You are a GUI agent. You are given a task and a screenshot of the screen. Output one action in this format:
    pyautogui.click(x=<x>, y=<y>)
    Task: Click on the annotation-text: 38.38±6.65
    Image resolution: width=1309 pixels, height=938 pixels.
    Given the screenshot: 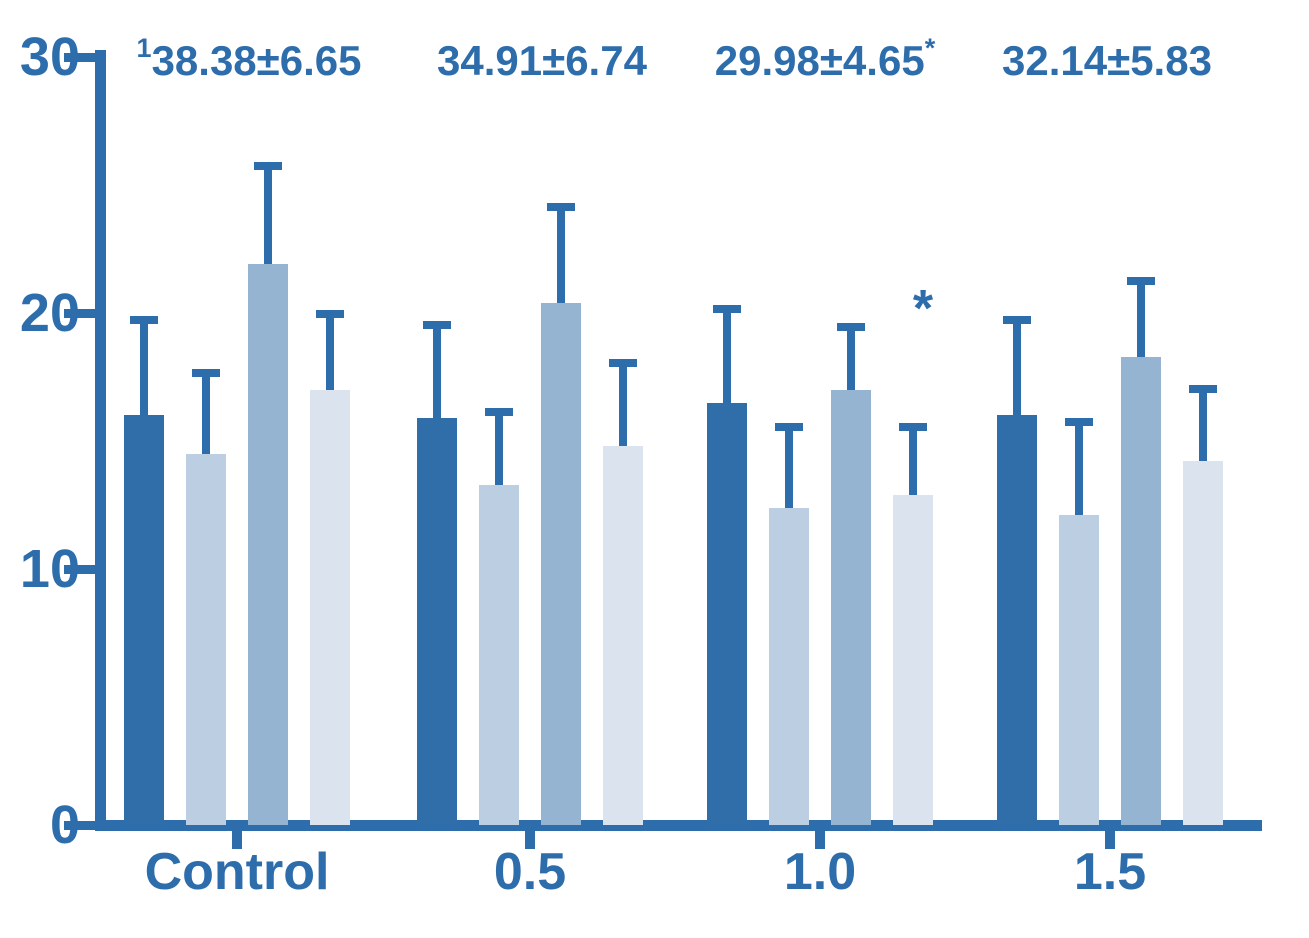 What is the action you would take?
    pyautogui.click(x=256, y=60)
    